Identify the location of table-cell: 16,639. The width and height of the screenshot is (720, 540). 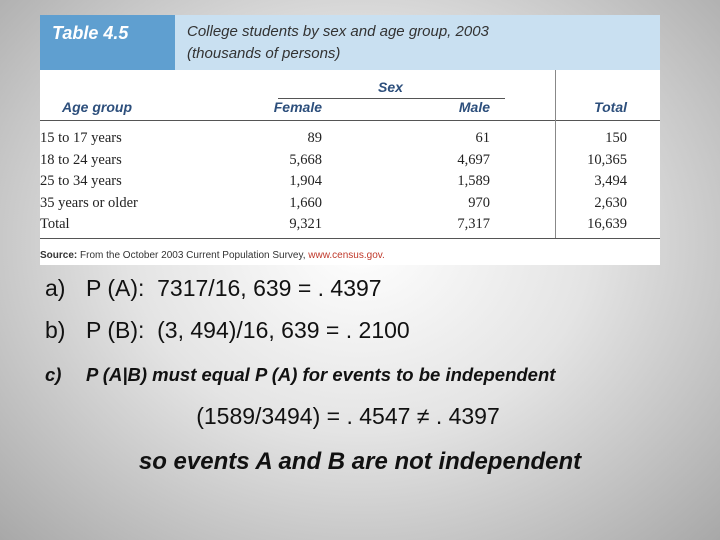
(607, 224).